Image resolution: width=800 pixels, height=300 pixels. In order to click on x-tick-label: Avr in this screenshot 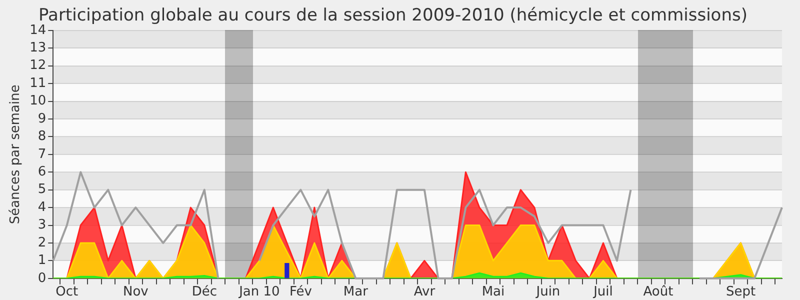, I will do `click(425, 292)`.